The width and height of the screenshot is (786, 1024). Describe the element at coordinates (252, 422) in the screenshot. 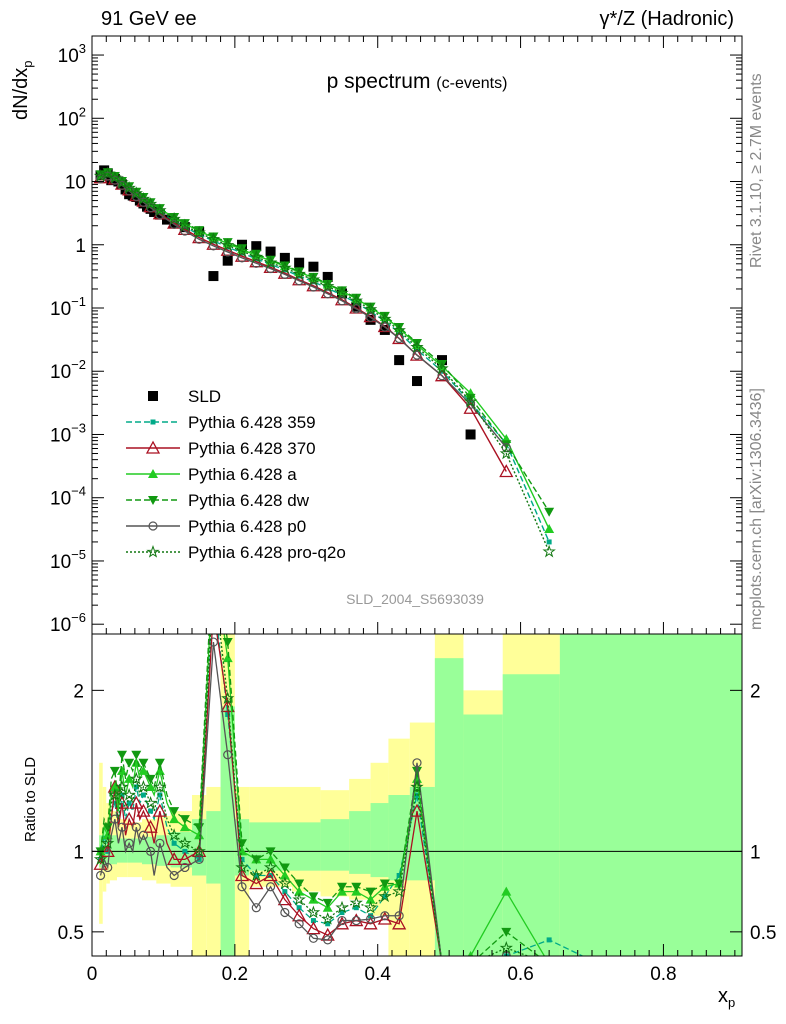

I see `legend-label-1: Pythia 6.428 359` at that location.